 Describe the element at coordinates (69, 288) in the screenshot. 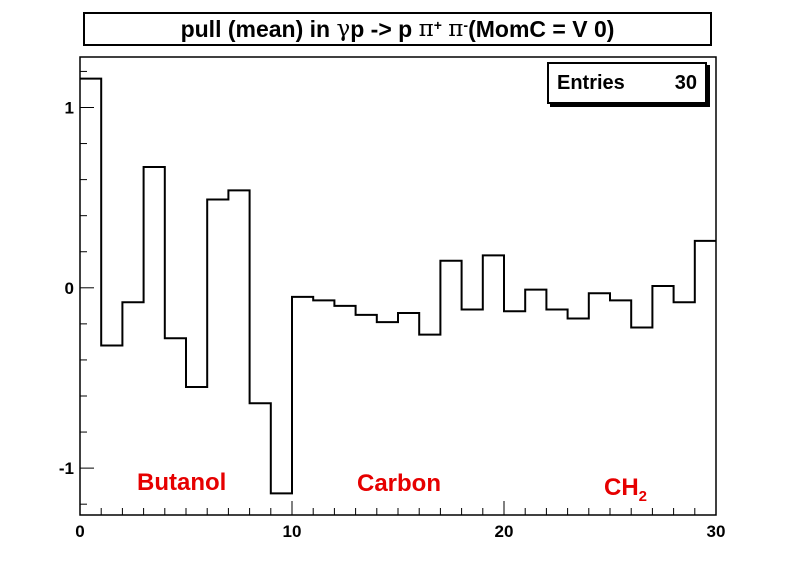

I see `y-tick-label: 0` at that location.